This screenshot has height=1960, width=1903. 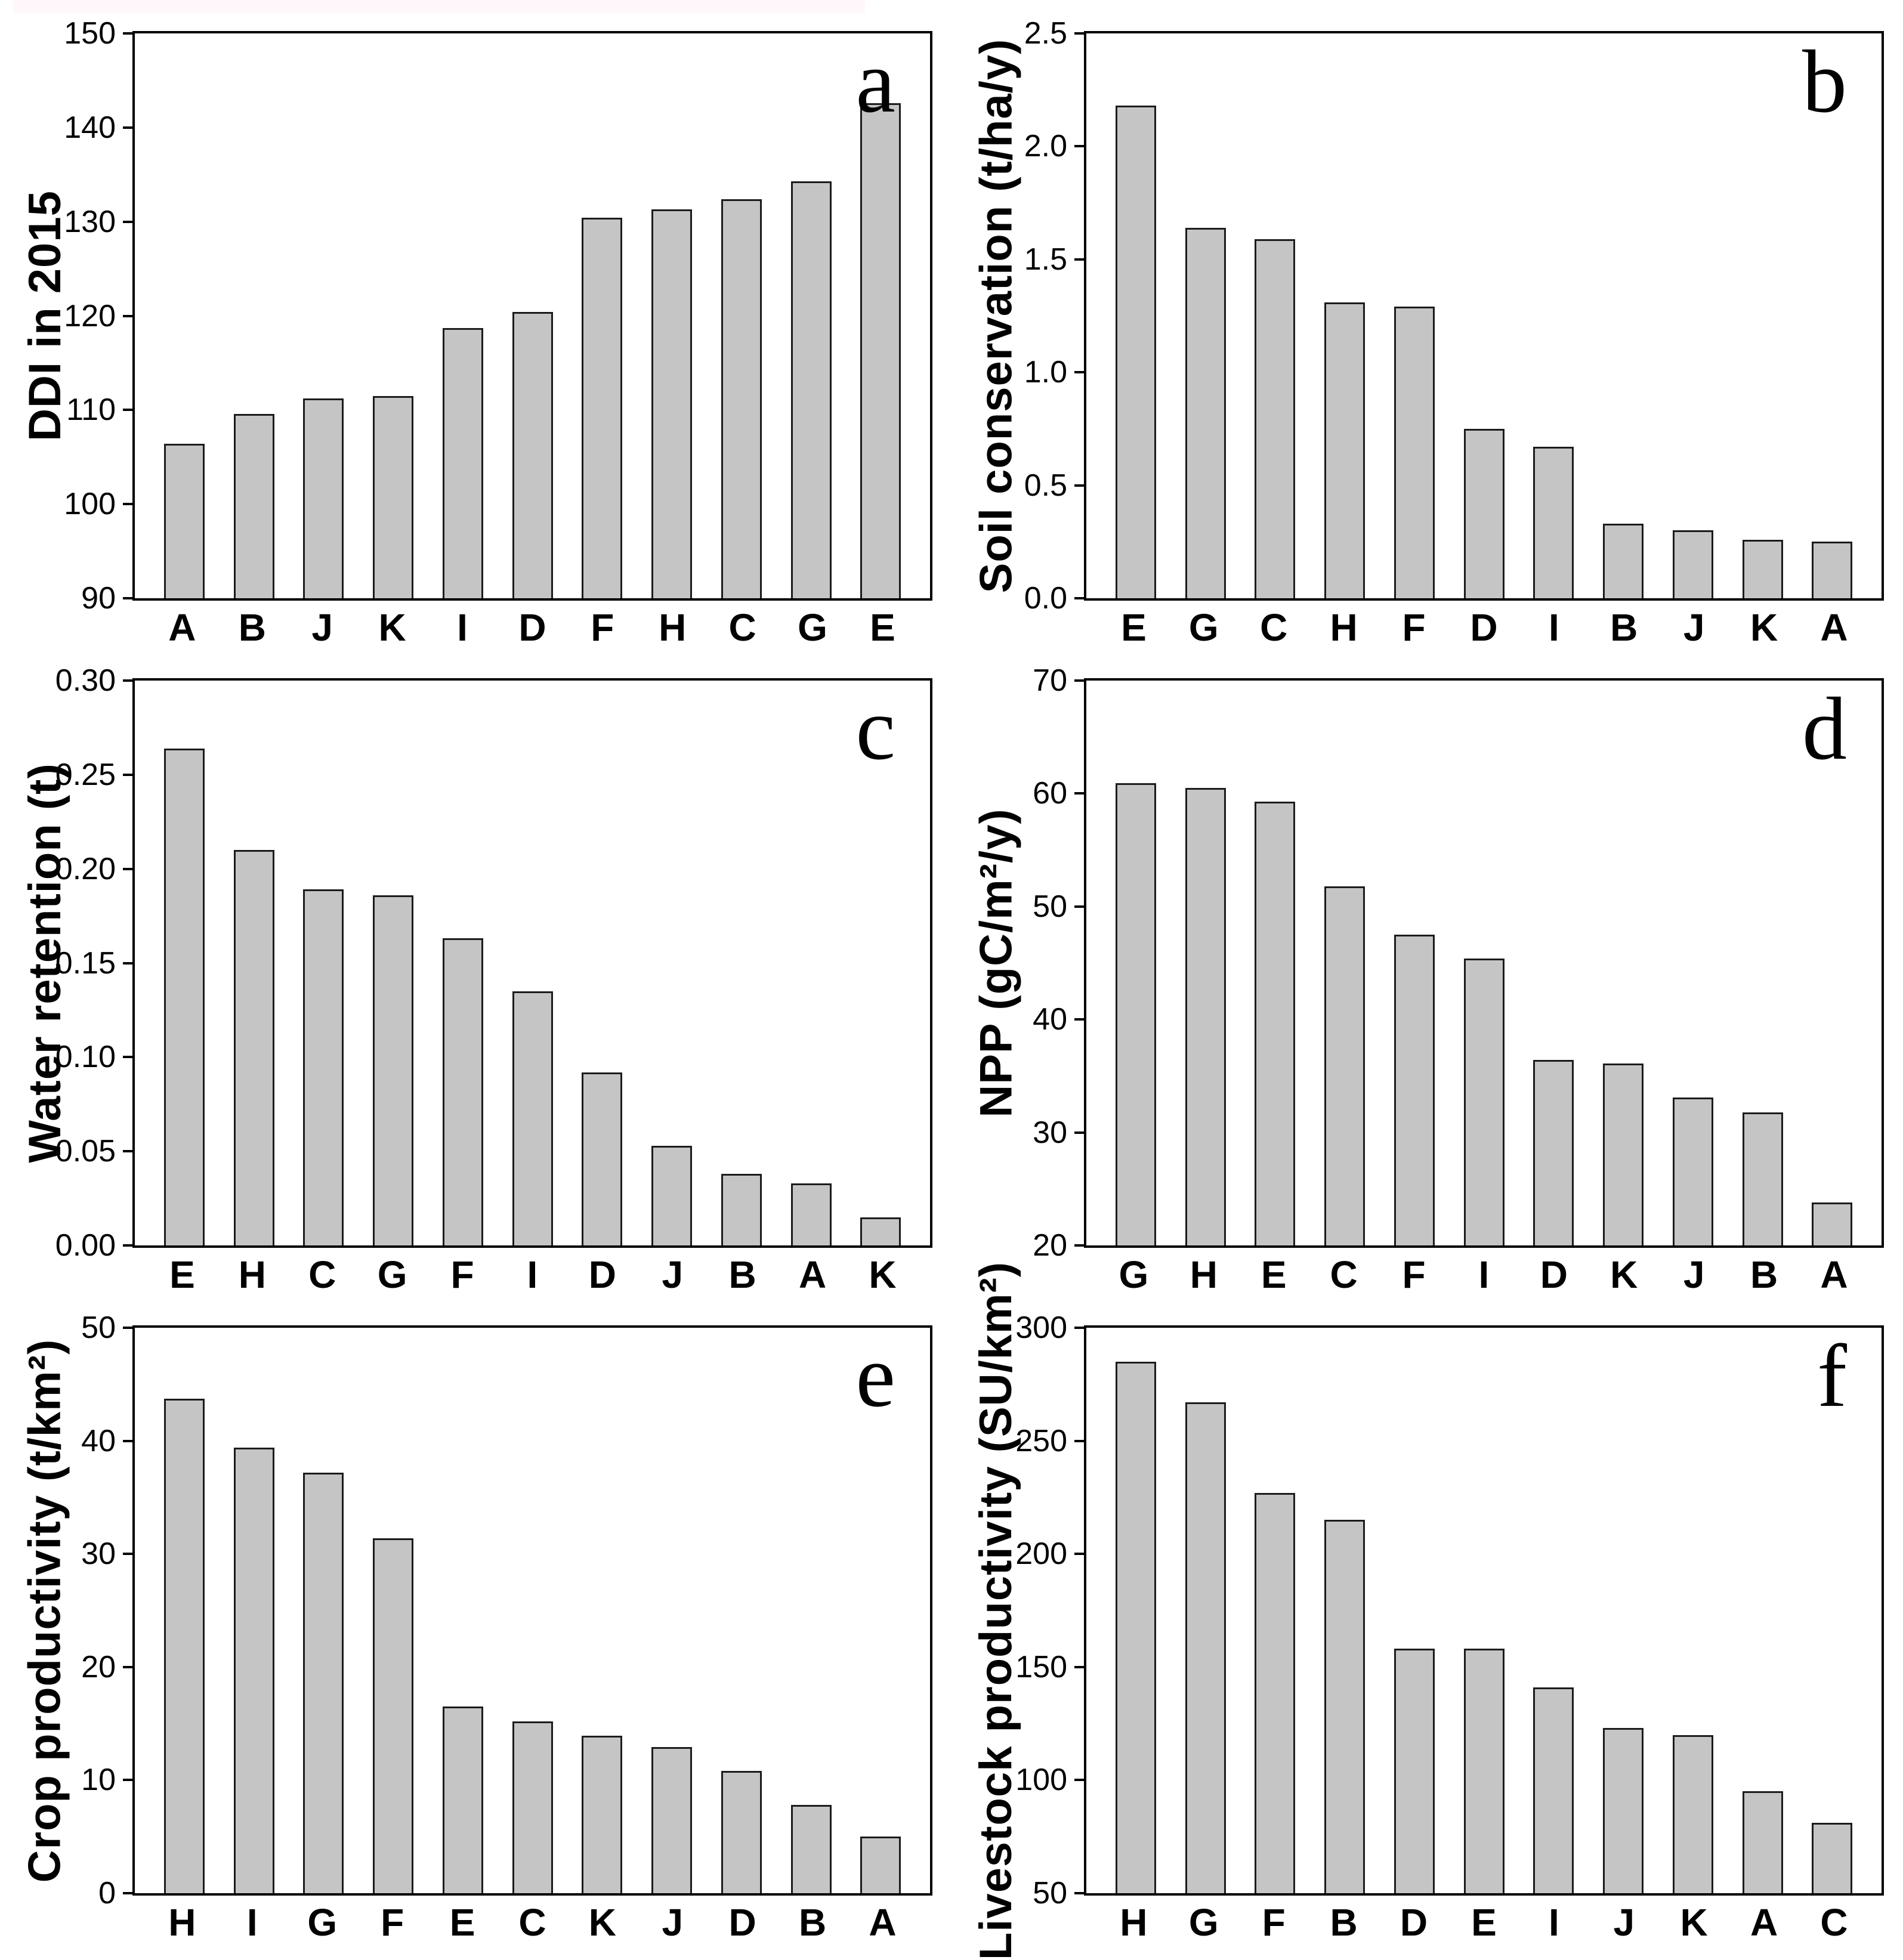 I want to click on bar-i, so click(x=462, y=463).